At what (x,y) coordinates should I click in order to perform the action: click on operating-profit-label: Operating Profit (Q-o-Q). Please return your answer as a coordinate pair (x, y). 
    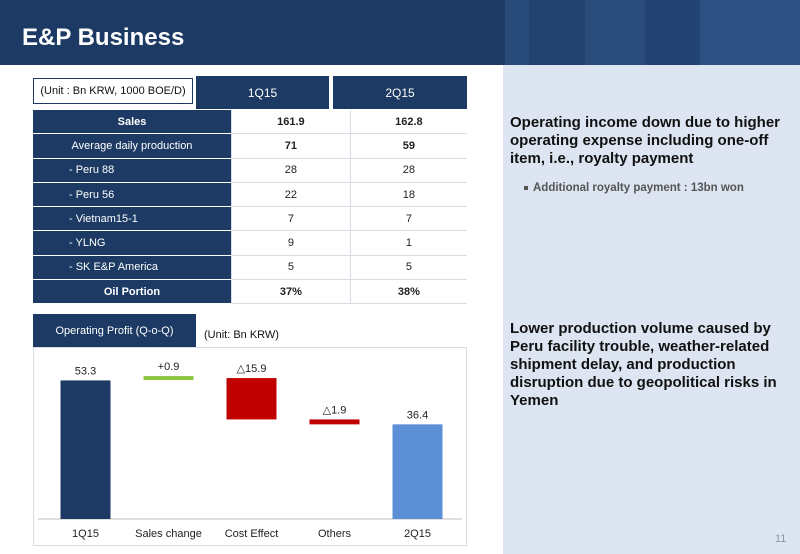
    Looking at the image, I should click on (114, 330).